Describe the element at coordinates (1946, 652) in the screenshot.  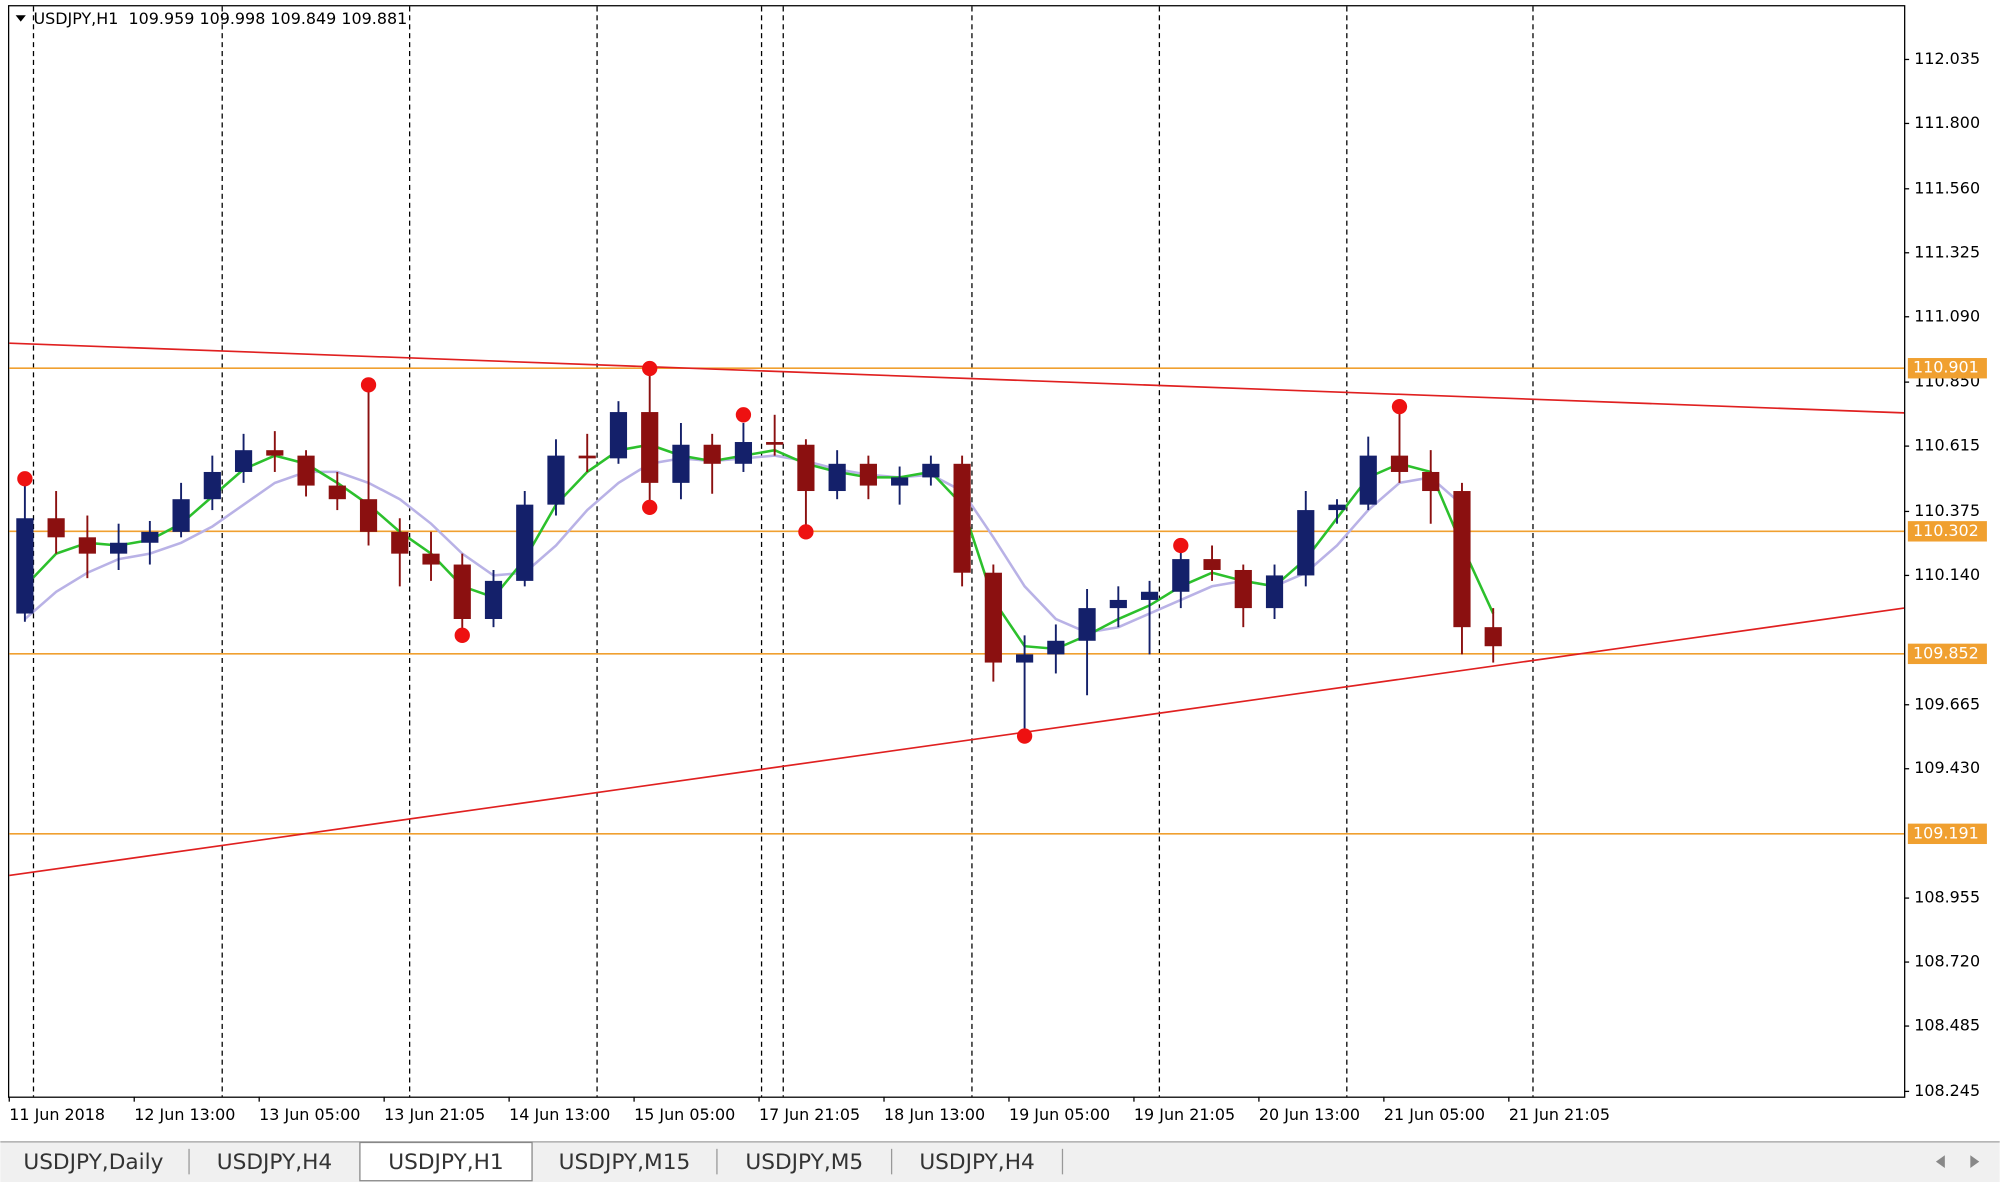
I see `level-label: 109.852` at that location.